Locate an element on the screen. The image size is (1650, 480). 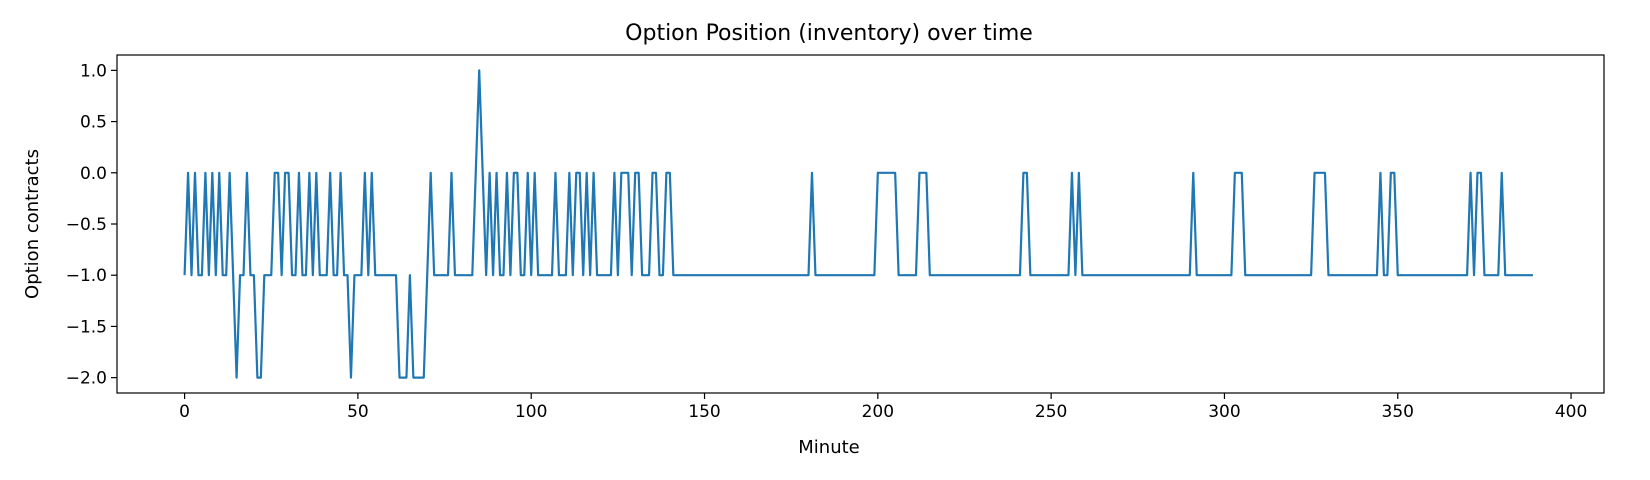
x-axis-ticks: 0 50 100 150 200 250 300 350 400 is located at coordinates (883, 407).